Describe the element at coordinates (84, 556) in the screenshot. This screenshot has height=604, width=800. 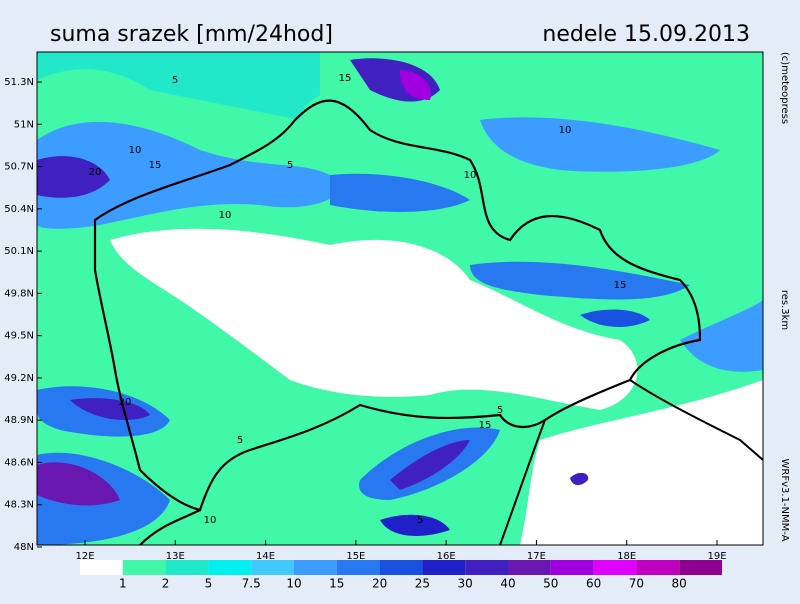
I see `lon-label: 12E` at that location.